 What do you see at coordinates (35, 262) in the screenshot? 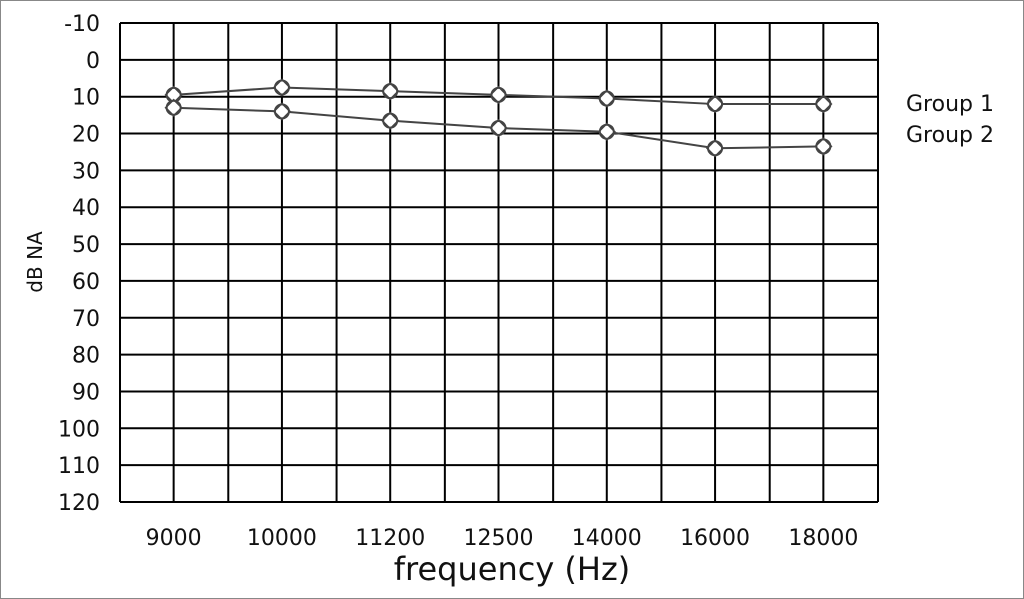
I see `y-axis-label: dB NA` at bounding box center [35, 262].